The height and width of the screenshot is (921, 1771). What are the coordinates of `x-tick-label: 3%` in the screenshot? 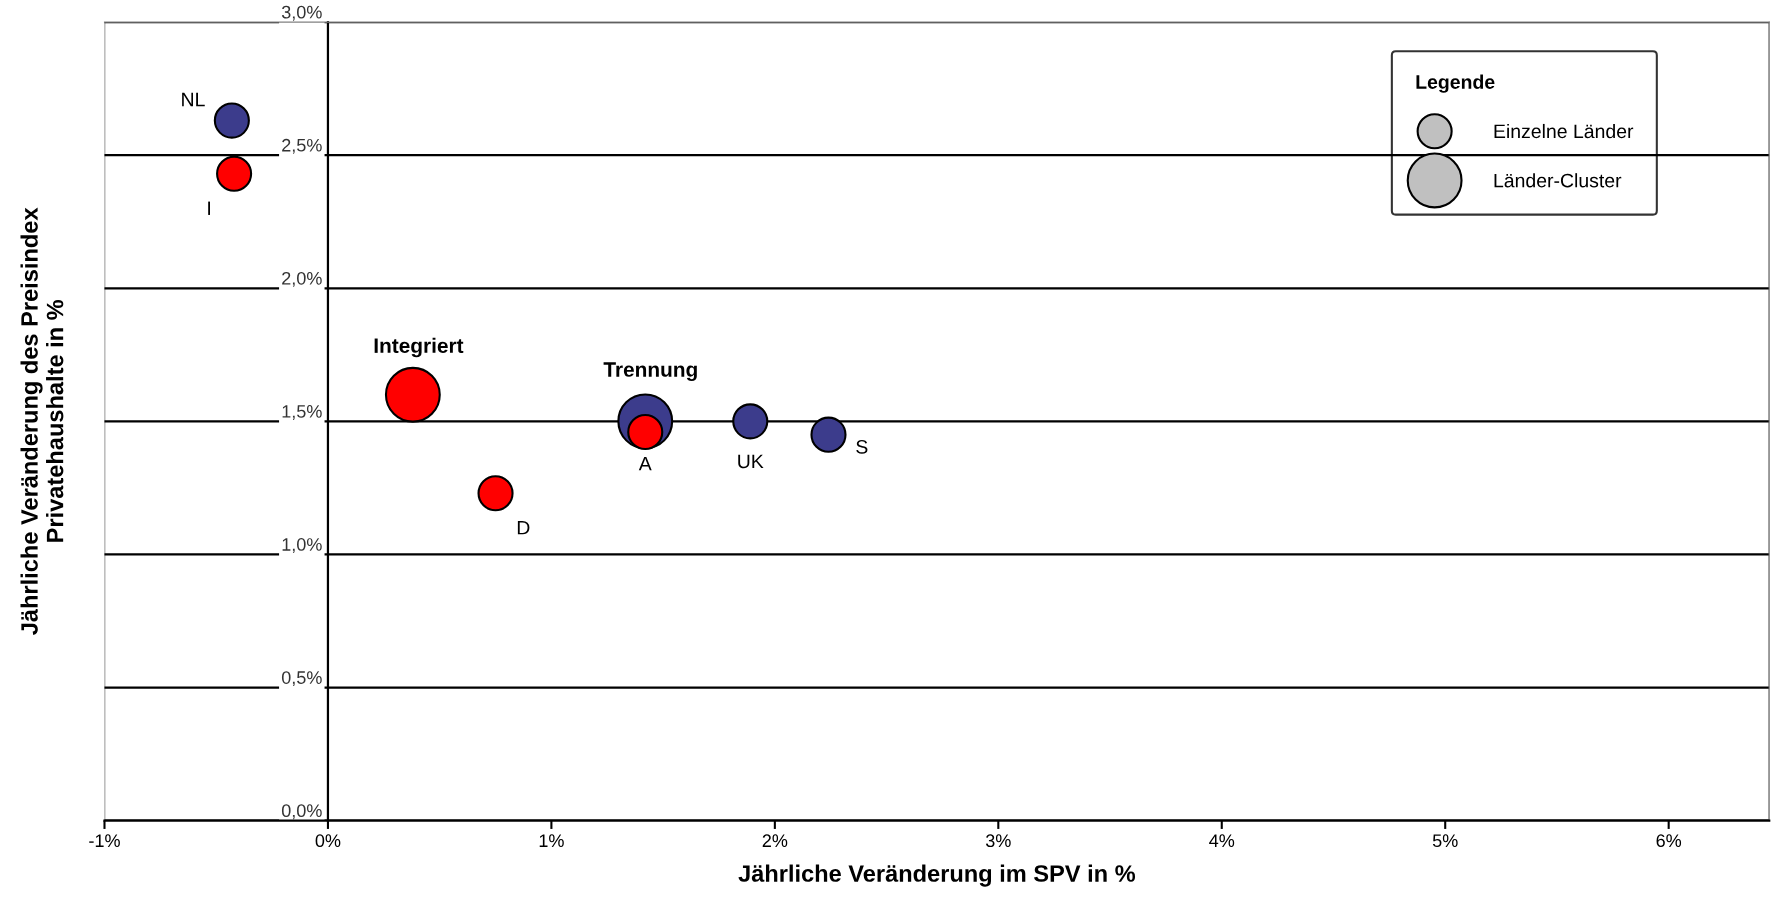 It's located at (998, 841).